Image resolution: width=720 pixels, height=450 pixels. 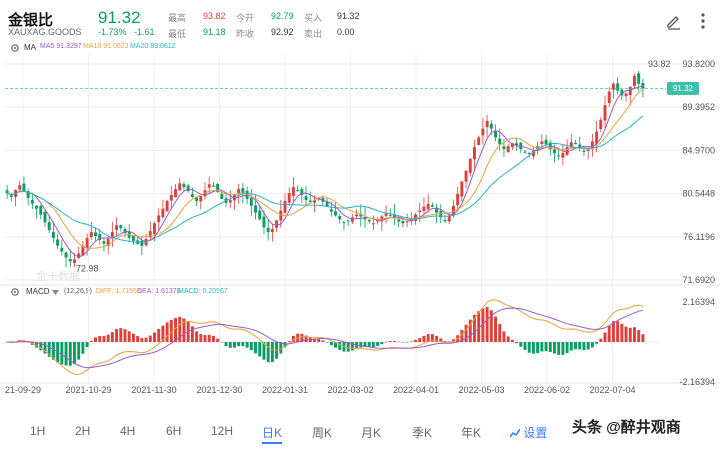 I want to click on active-tab-indicator, so click(x=272, y=443).